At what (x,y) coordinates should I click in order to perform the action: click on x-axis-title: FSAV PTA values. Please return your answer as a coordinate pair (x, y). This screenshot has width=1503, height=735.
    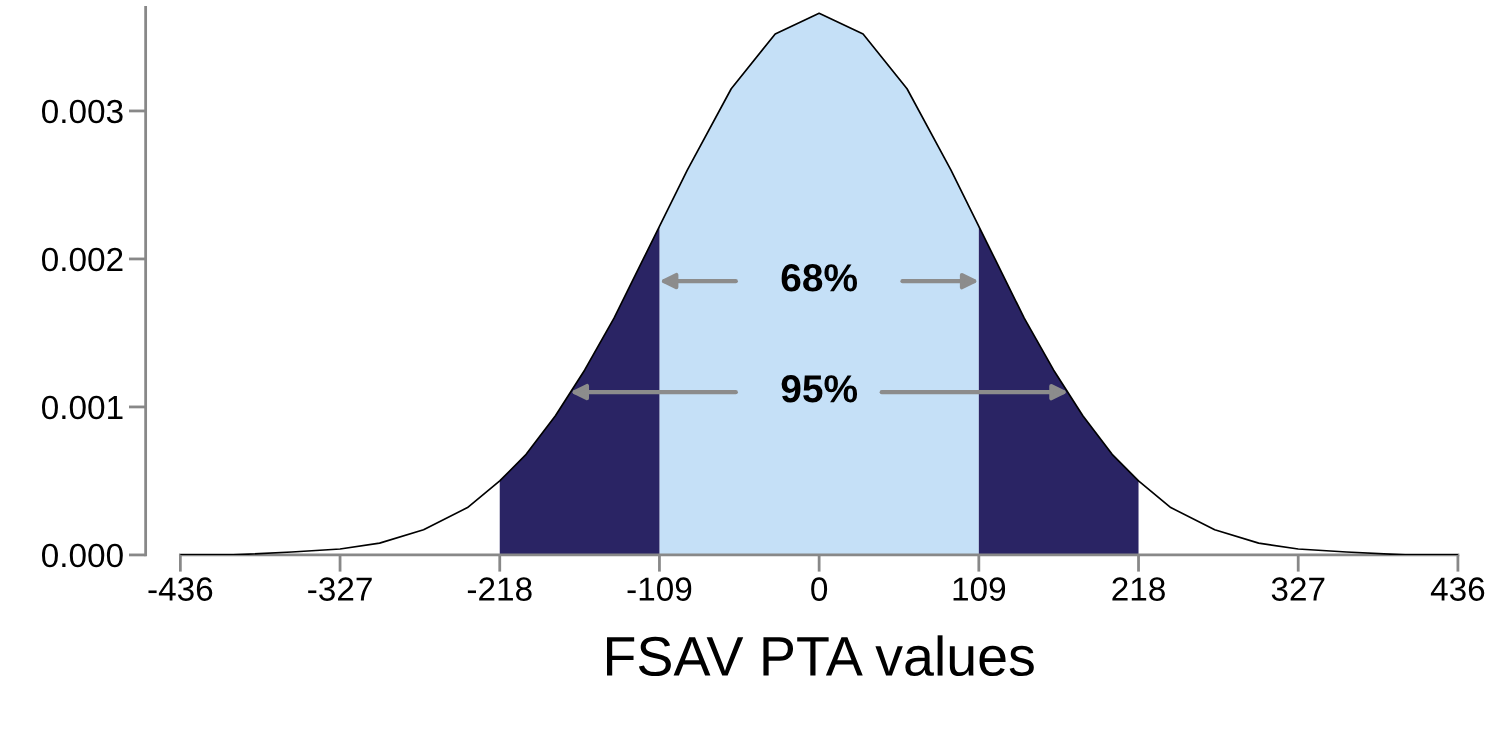
    Looking at the image, I should click on (820, 656).